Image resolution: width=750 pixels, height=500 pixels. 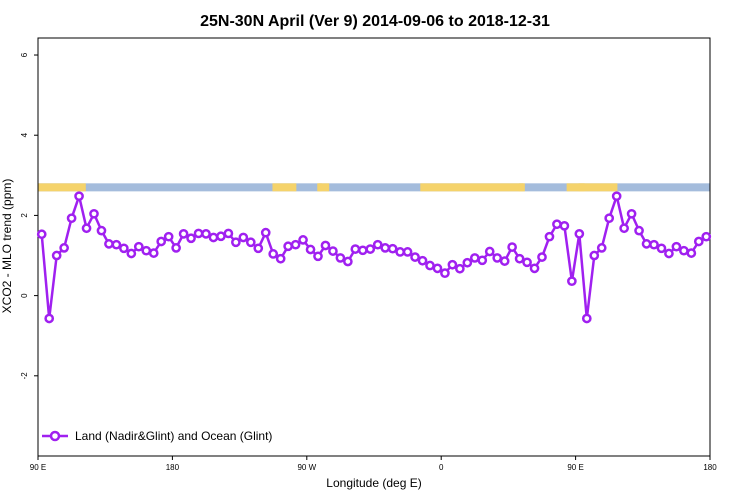 What do you see at coordinates (306, 467) in the screenshot?
I see `x-tick-label: 90 W` at bounding box center [306, 467].